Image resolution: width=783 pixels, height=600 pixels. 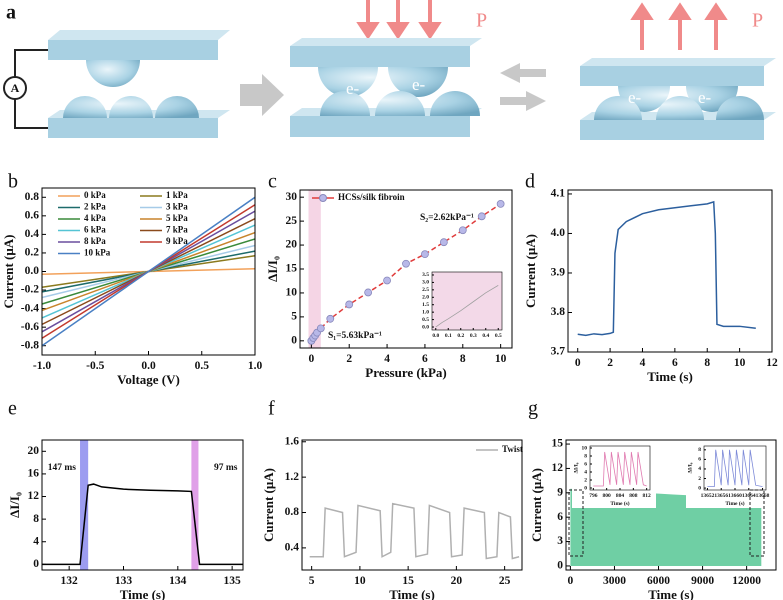 What do you see at coordinates (30, 308) in the screenshot?
I see `y-tick-label: -0.4` at bounding box center [30, 308].